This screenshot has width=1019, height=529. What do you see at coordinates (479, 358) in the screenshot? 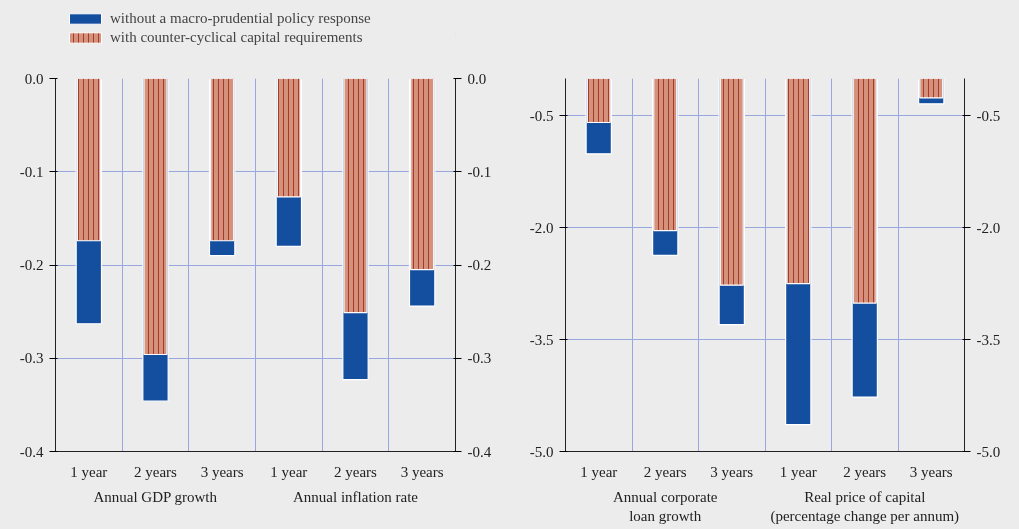
I see `y2-tick-label: -0.3` at bounding box center [479, 358].